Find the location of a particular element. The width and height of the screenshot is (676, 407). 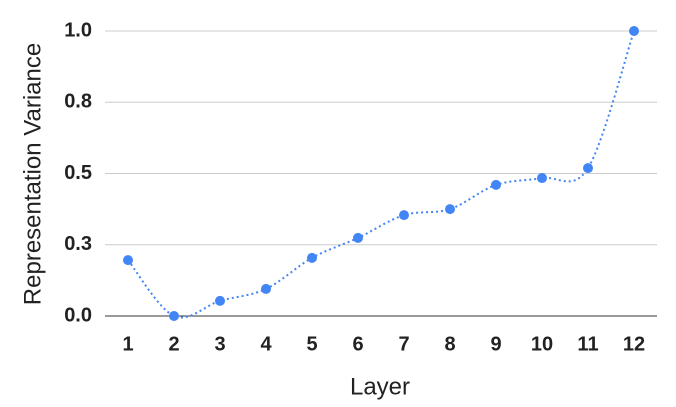

x-tick-label: 4 is located at coordinates (266, 344).